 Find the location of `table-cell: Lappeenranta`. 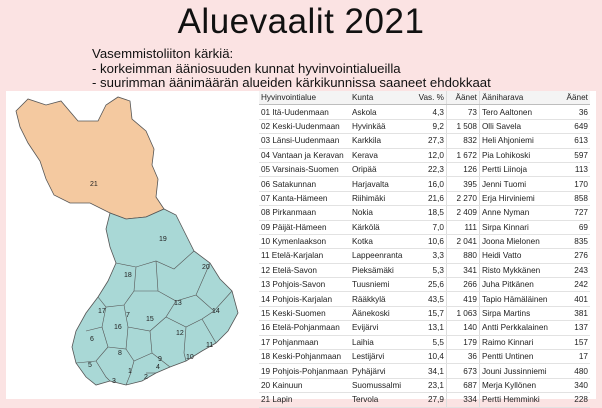

table-cell: Lappeenranta is located at coordinates (379, 256).